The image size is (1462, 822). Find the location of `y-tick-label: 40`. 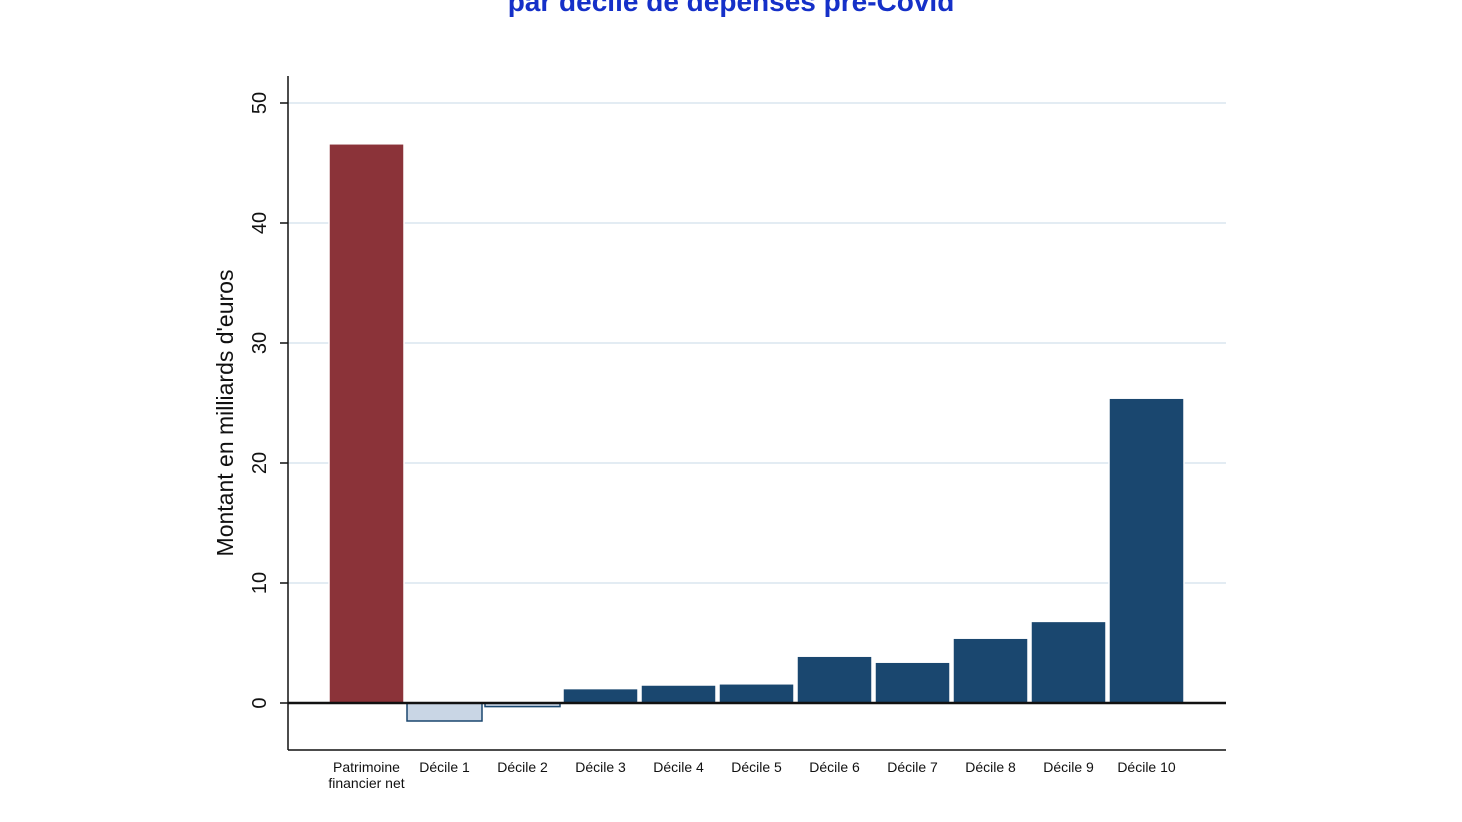

y-tick-label: 40 is located at coordinates (260, 223).